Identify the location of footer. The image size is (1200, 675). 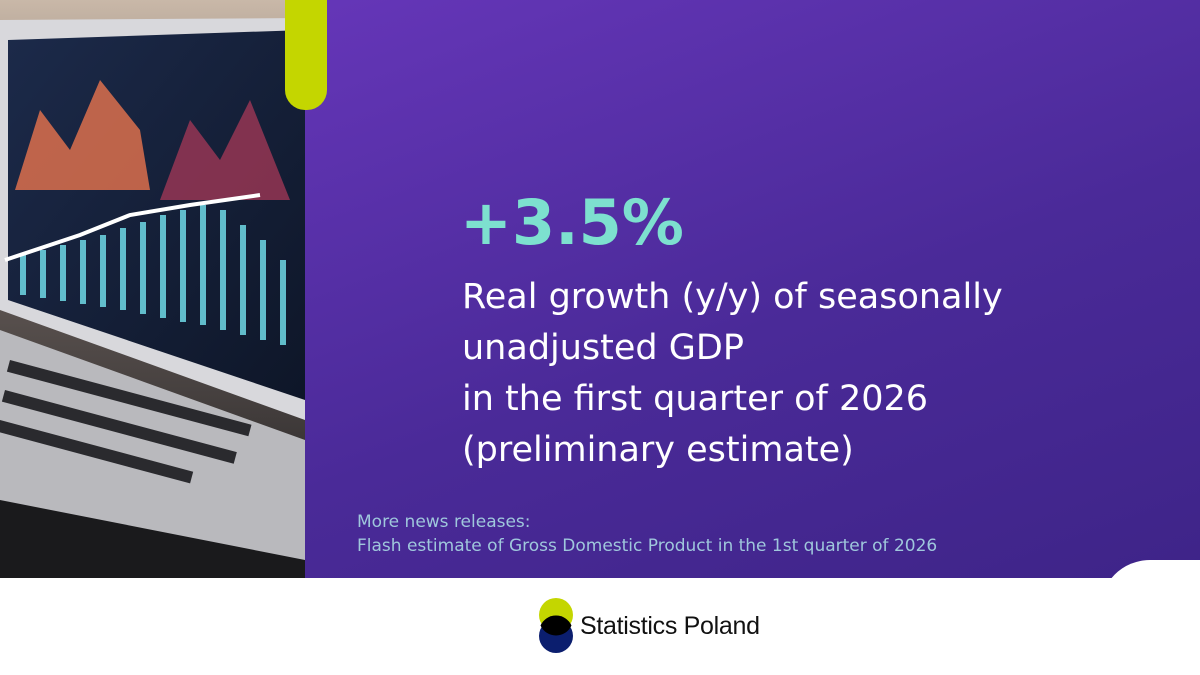
(600, 626).